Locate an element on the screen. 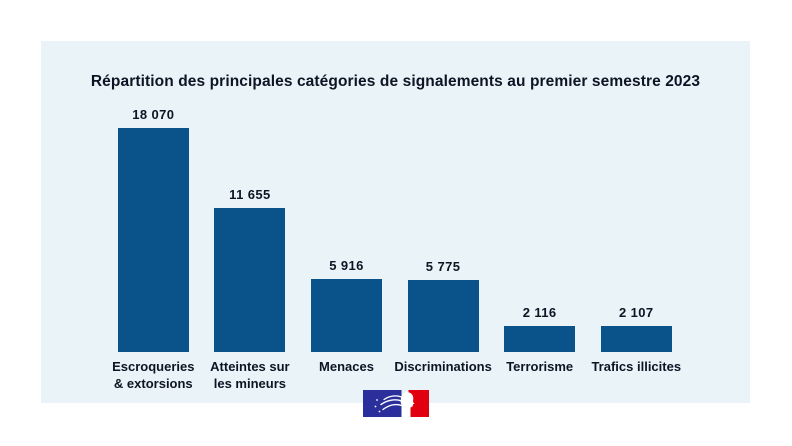  bar-value-label: 5 916 is located at coordinates (346, 265).